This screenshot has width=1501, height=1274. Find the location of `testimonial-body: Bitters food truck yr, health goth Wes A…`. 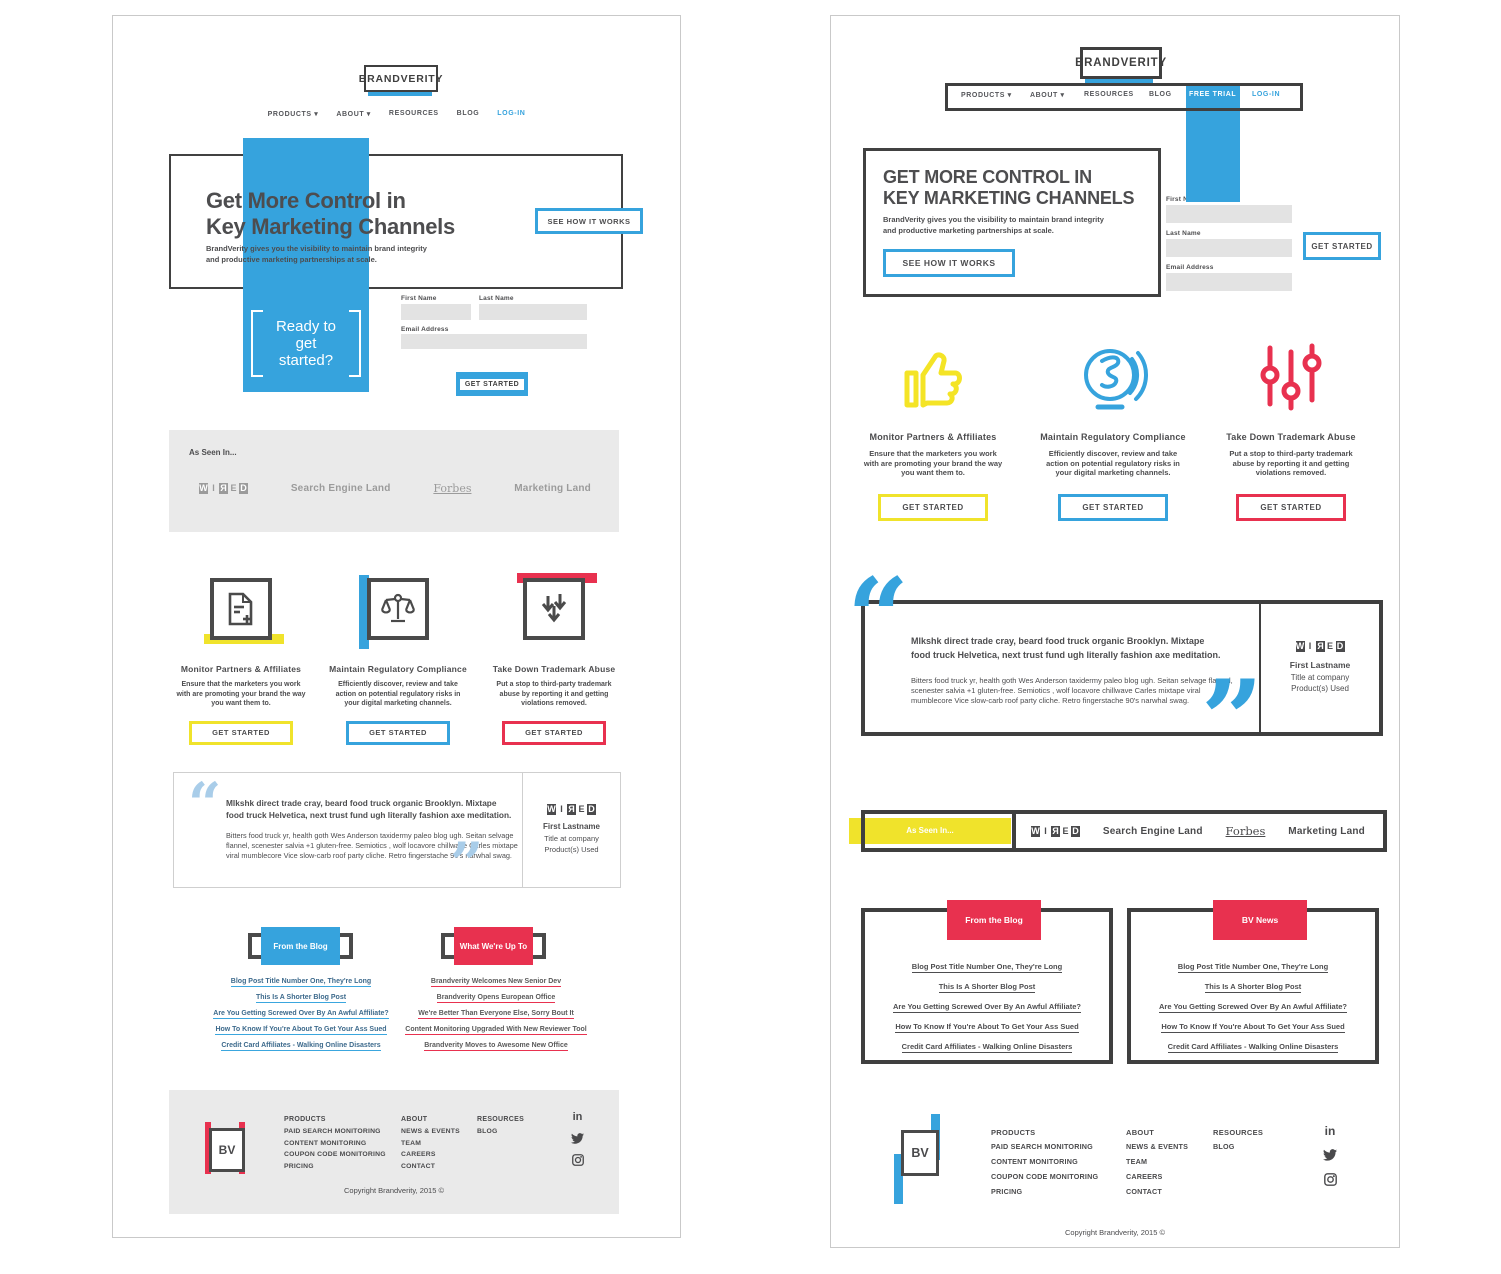

testimonial-body: Bitters food truck yr, health goth Wes A… is located at coordinates (372, 845).